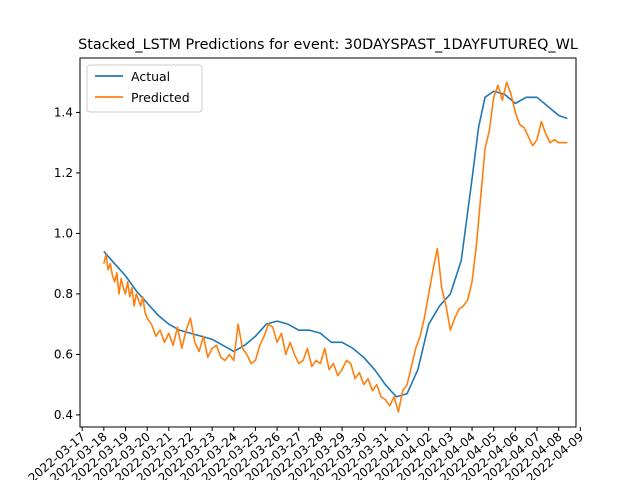 Image resolution: width=640 pixels, height=480 pixels. Describe the element at coordinates (63, 415) in the screenshot. I see `y-tick-label: 0.4` at that location.